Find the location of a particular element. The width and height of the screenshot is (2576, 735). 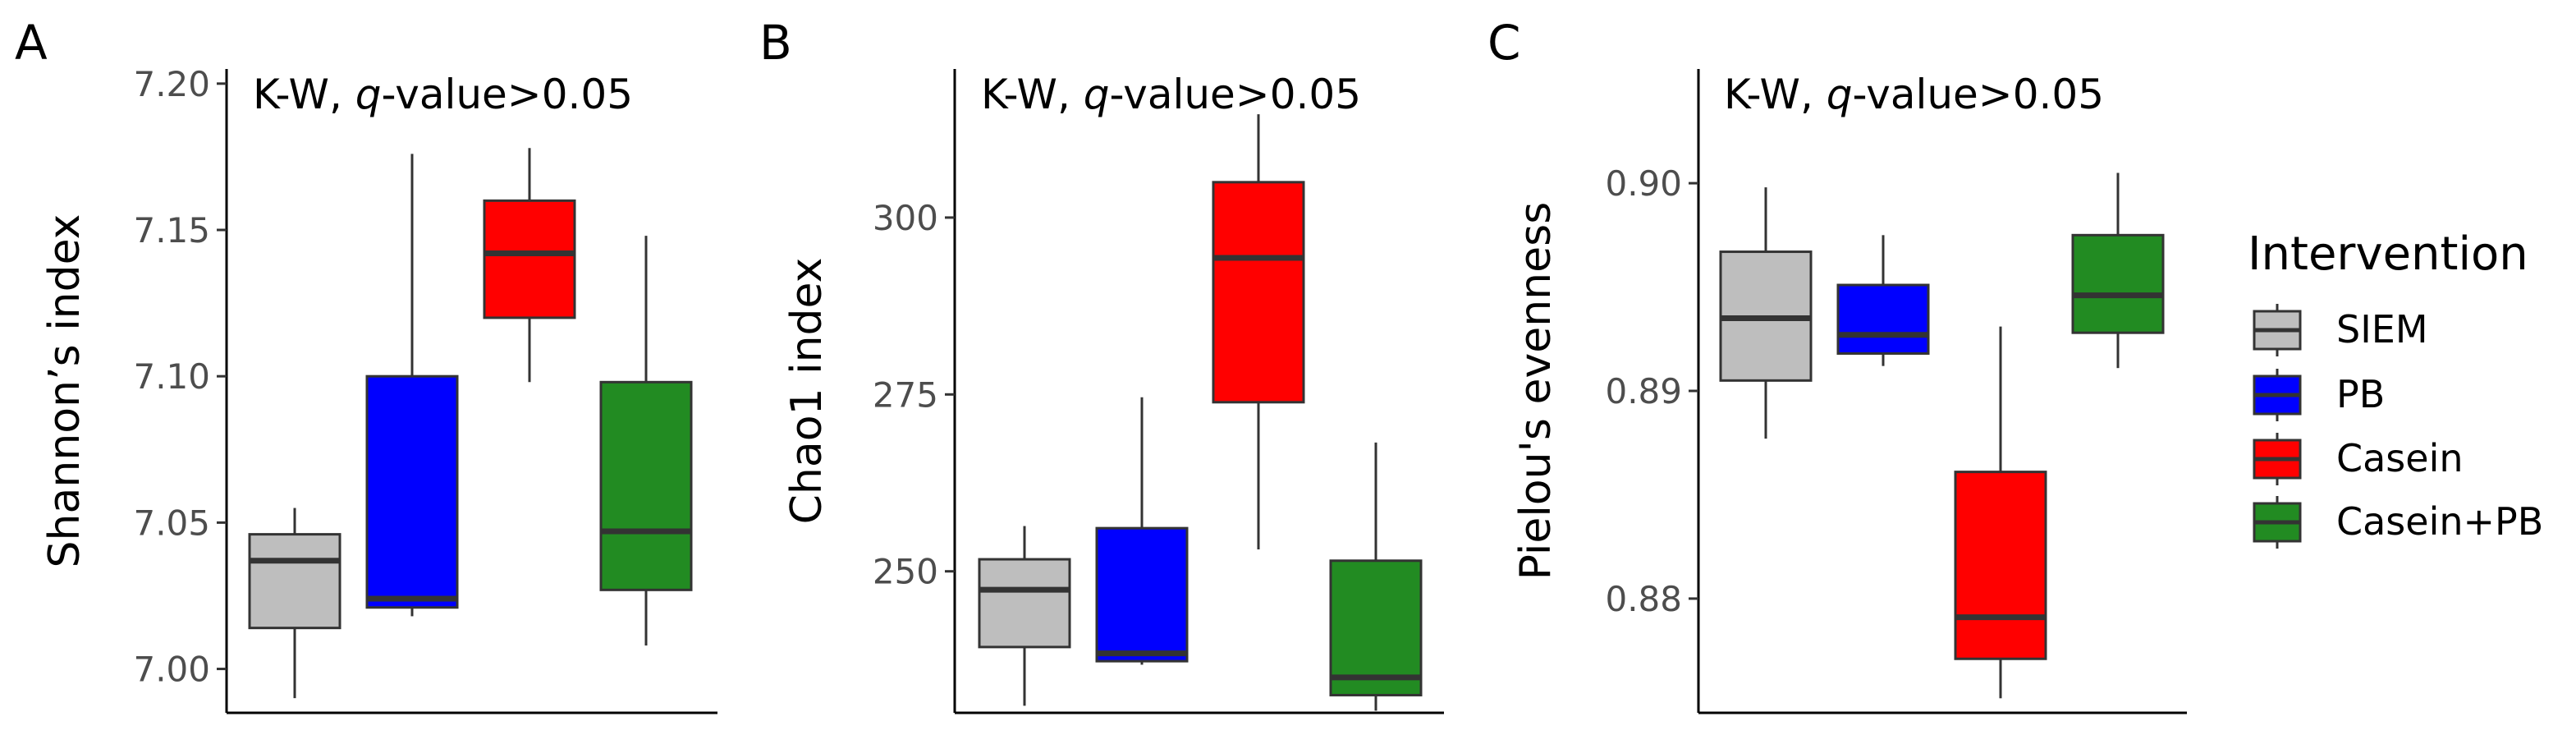

legend-label: Casein is located at coordinates (2400, 458).